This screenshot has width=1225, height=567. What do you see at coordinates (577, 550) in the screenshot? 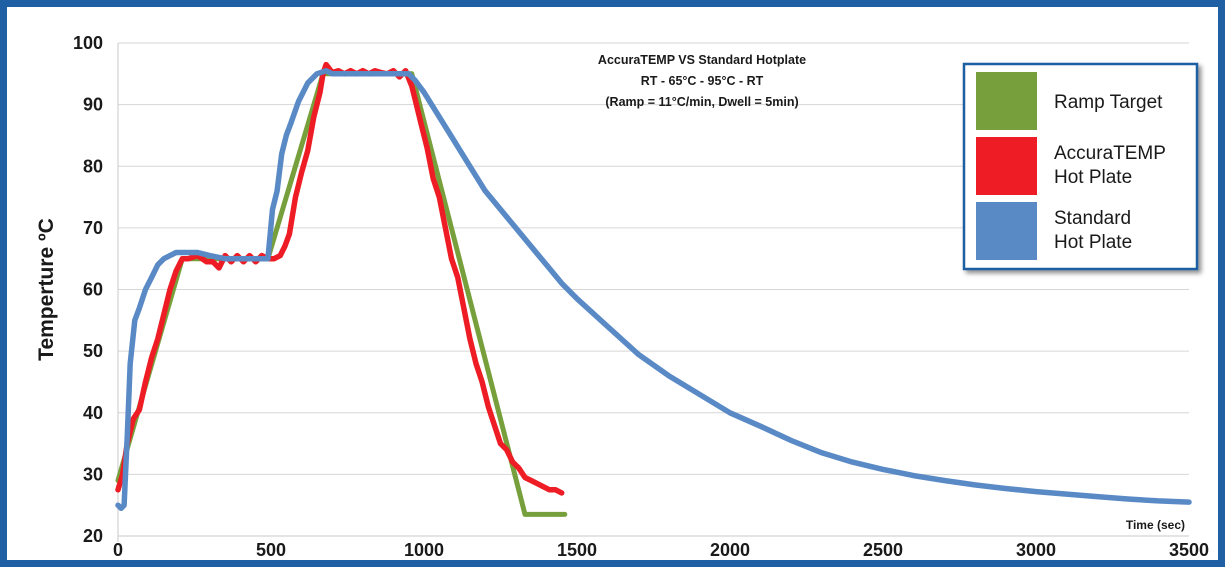
I see `x-tick-label: 1500` at bounding box center [577, 550].